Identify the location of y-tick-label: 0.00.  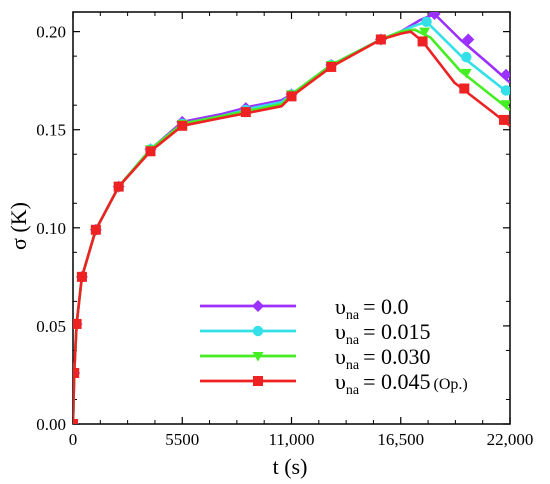
(51, 424).